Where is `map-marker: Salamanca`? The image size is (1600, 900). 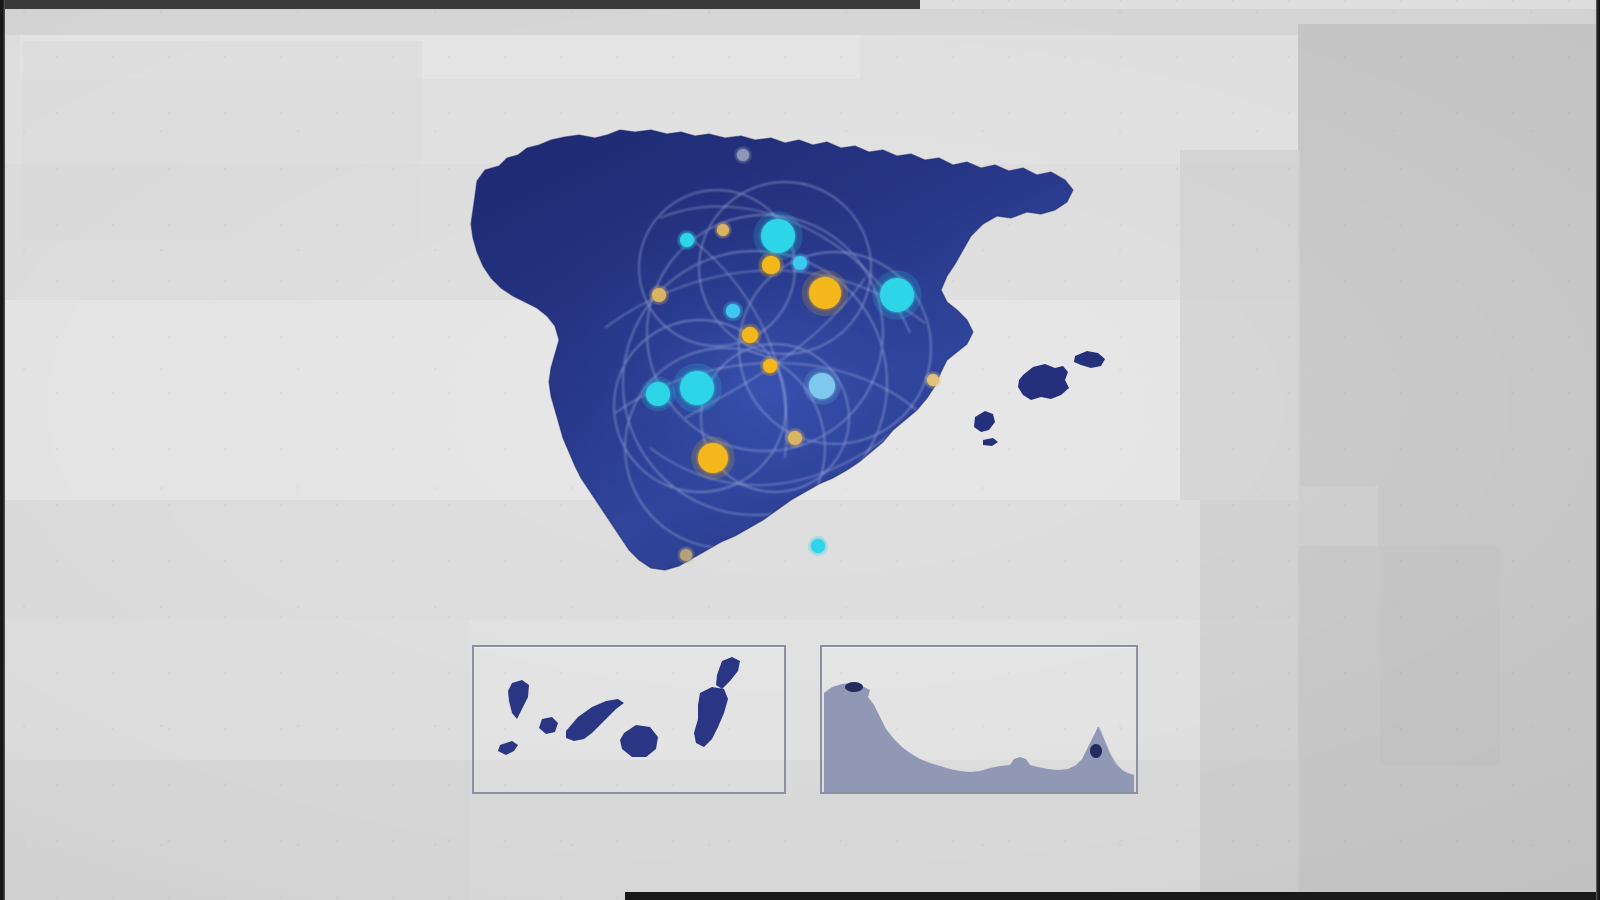
map-marker: Salamanca is located at coordinates (659, 295).